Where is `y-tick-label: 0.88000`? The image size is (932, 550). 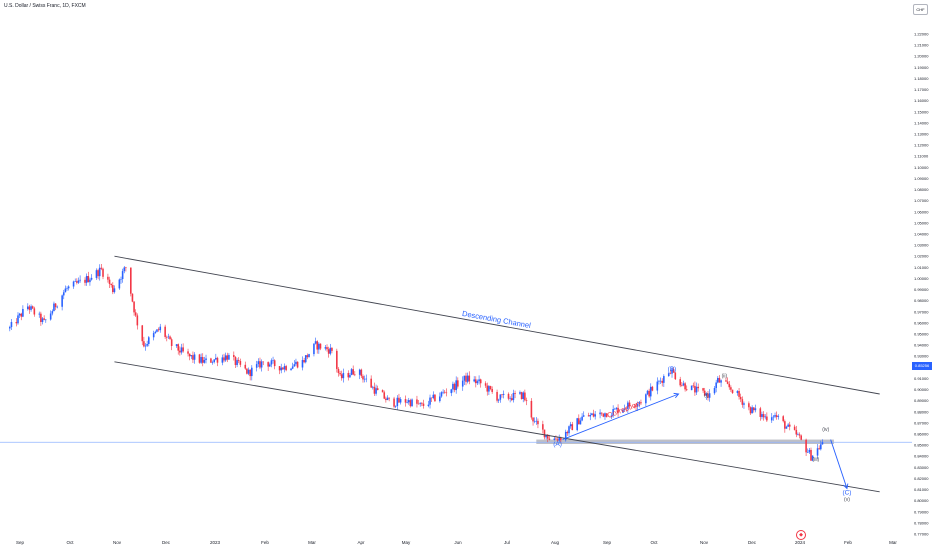 y-tick-label: 0.88000 is located at coordinates (921, 411).